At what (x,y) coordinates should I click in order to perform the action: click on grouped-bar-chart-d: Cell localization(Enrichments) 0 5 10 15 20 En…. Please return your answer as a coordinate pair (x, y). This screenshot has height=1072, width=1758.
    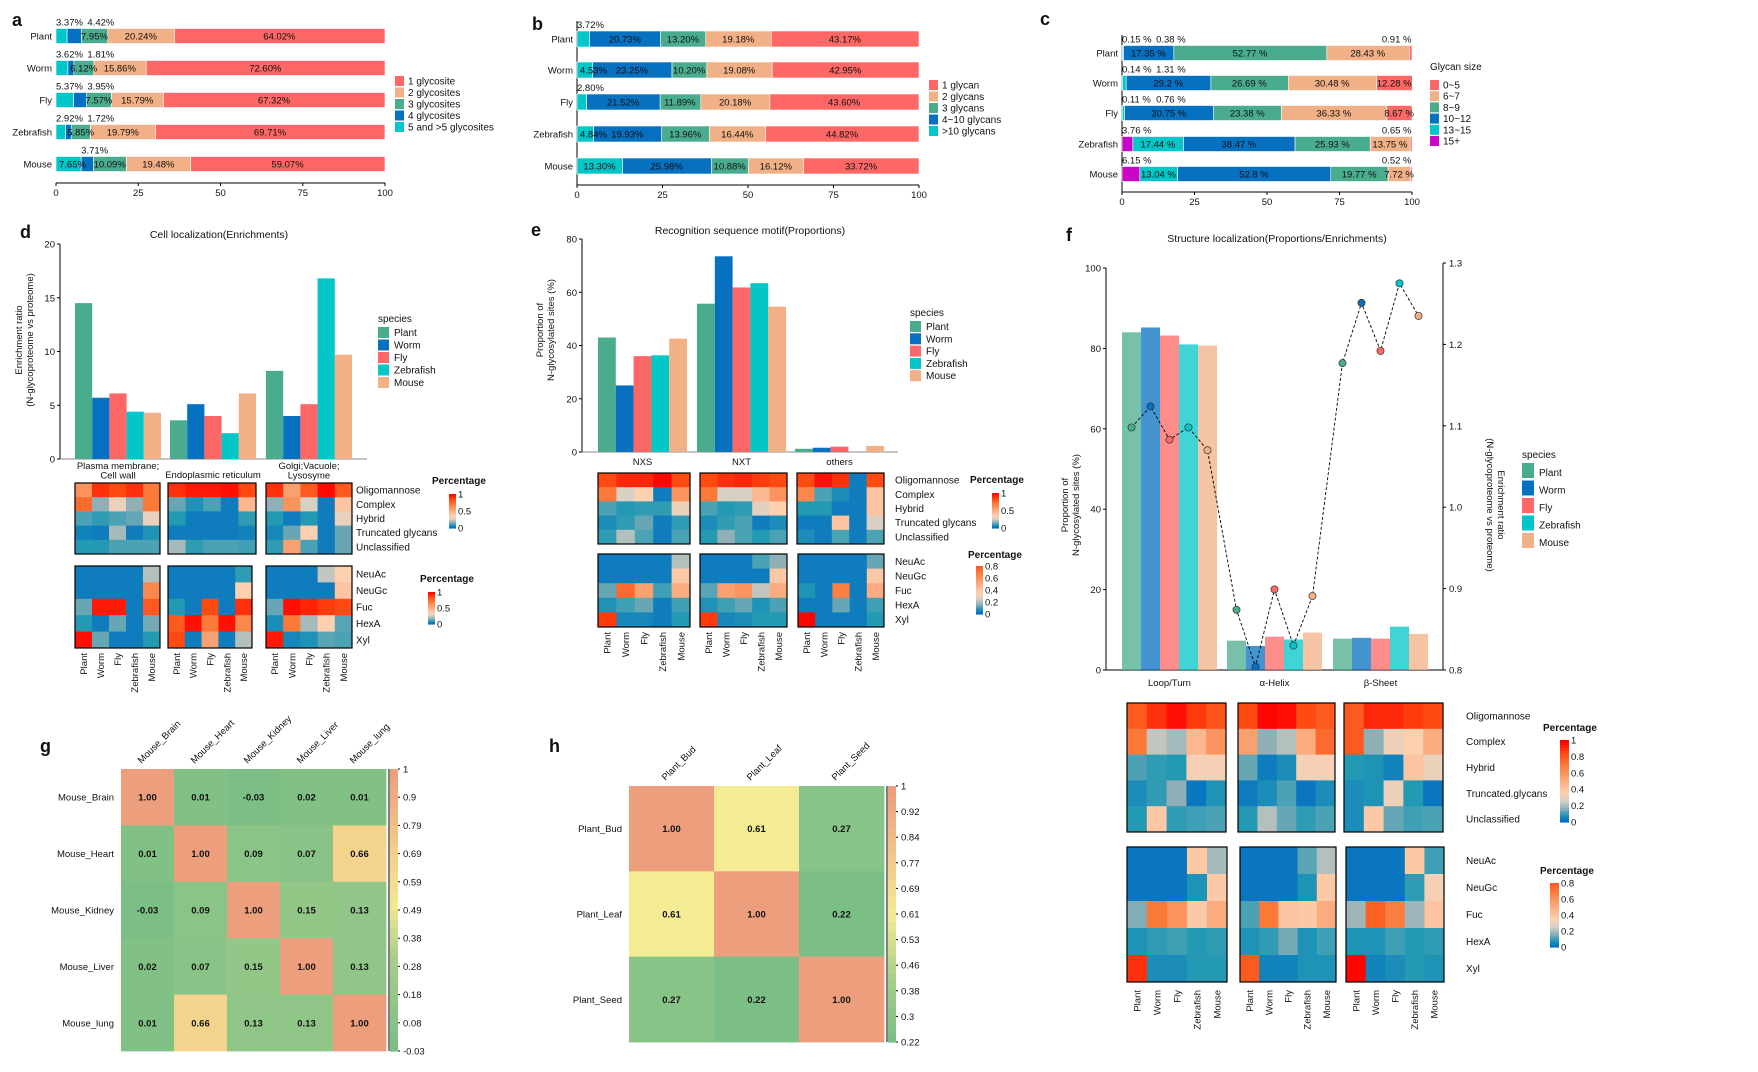
    Looking at the image, I should click on (225, 355).